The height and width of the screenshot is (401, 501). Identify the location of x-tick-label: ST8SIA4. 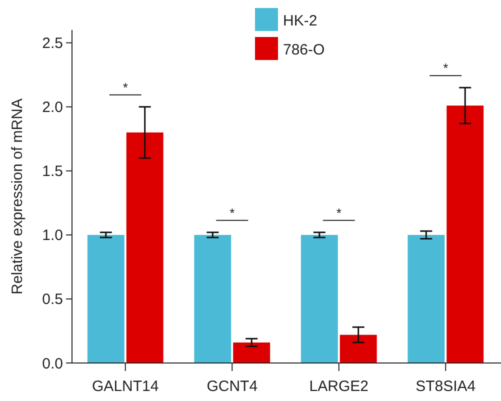
(446, 386).